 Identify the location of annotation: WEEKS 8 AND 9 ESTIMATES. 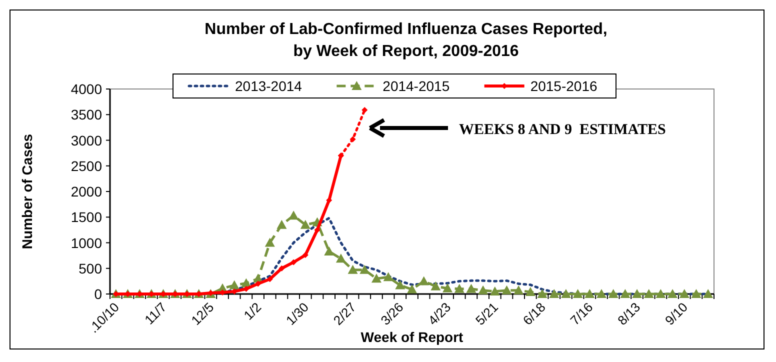
(562, 130).